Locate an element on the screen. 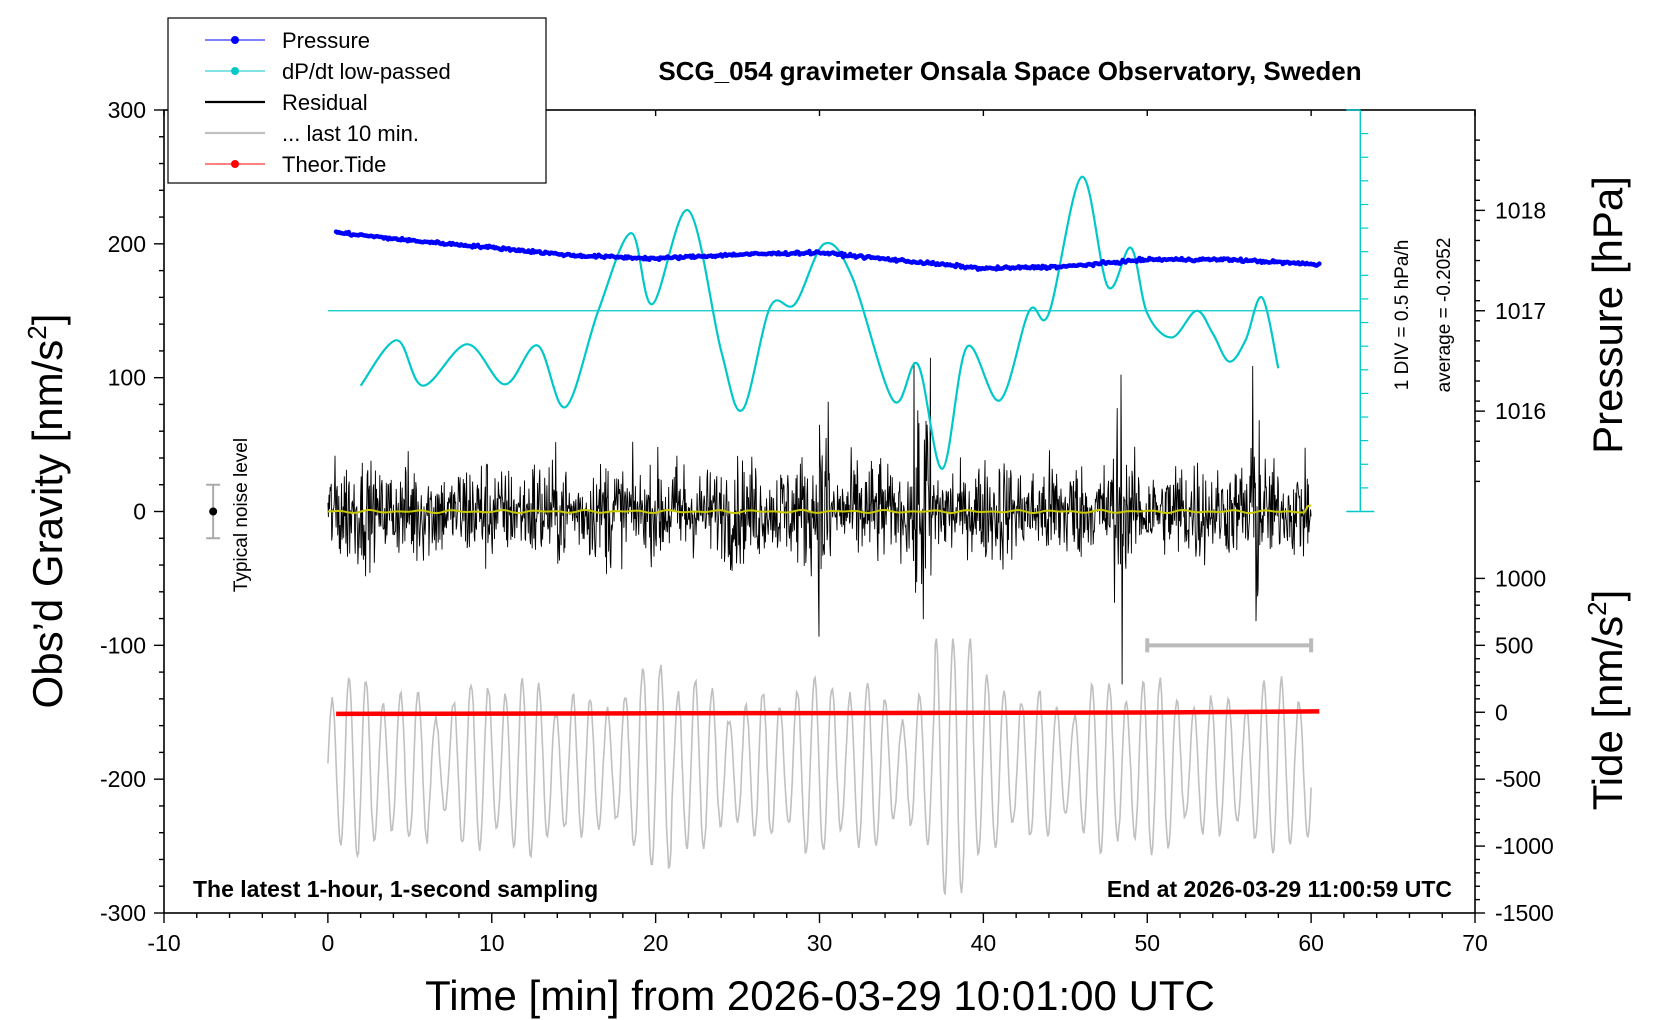 This screenshot has height=1020, width=1660. y-axis-label-end: ] is located at coordinates (47, 320).